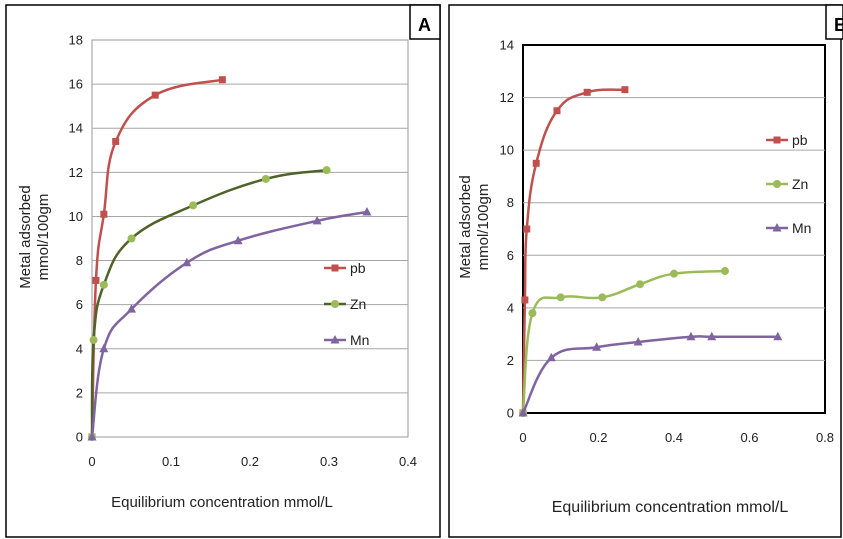 This screenshot has width=843, height=539. What do you see at coordinates (76, 84) in the screenshot?
I see `y-tick-label: 16` at bounding box center [76, 84].